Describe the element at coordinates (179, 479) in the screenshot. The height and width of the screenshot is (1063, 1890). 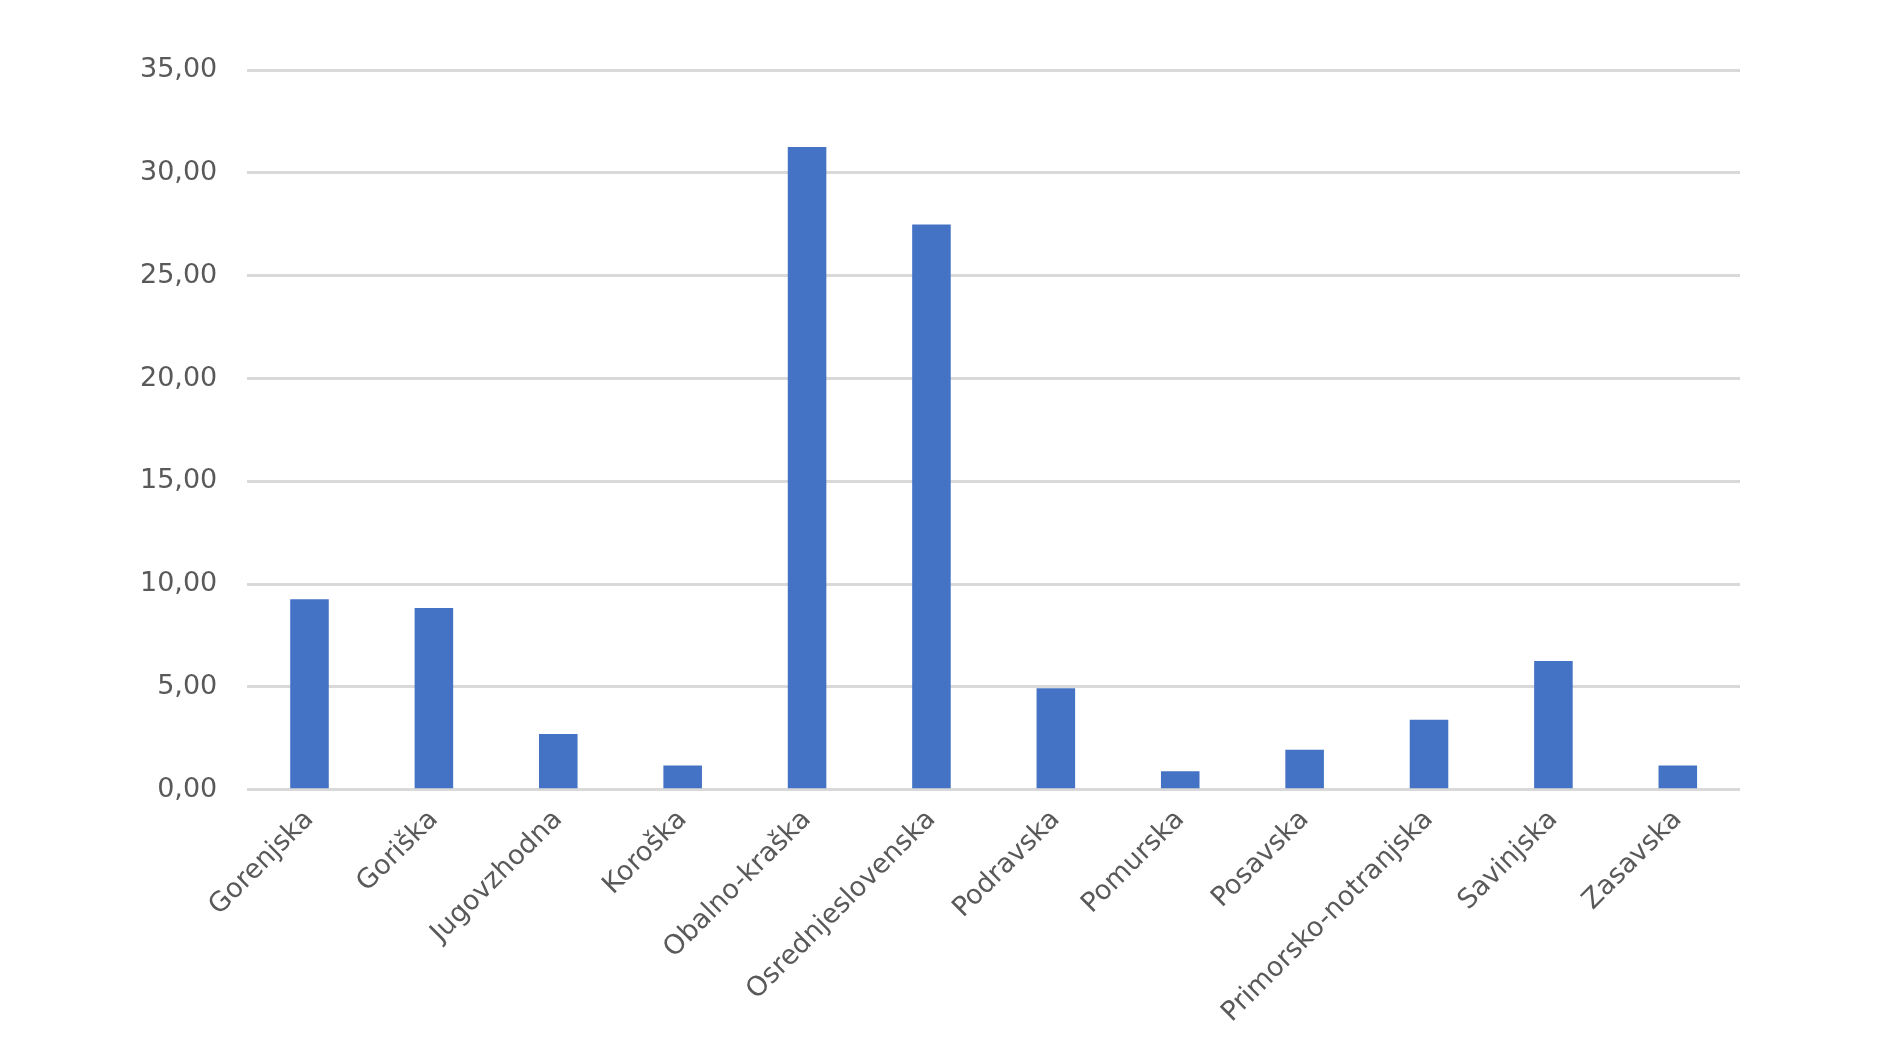
I see `y-tick-label: 15,00` at that location.